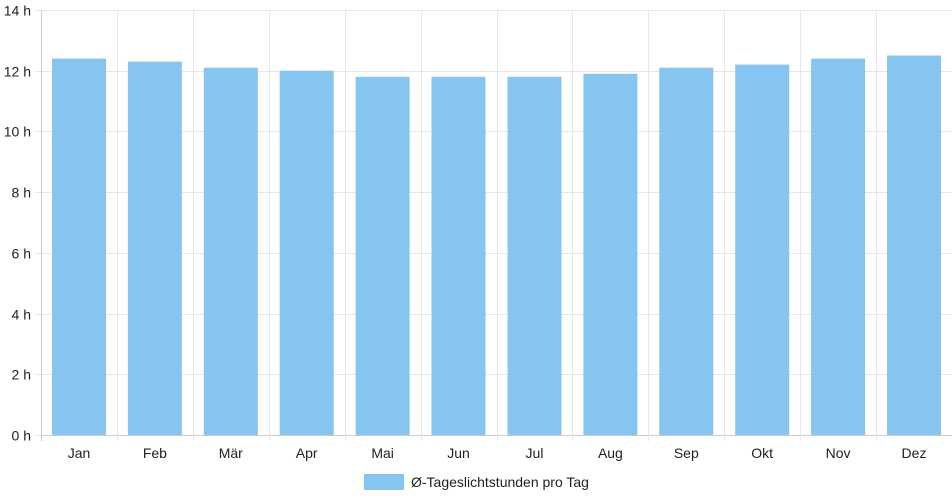  What do you see at coordinates (382, 453) in the screenshot?
I see `x-tick-label: Mai` at bounding box center [382, 453].